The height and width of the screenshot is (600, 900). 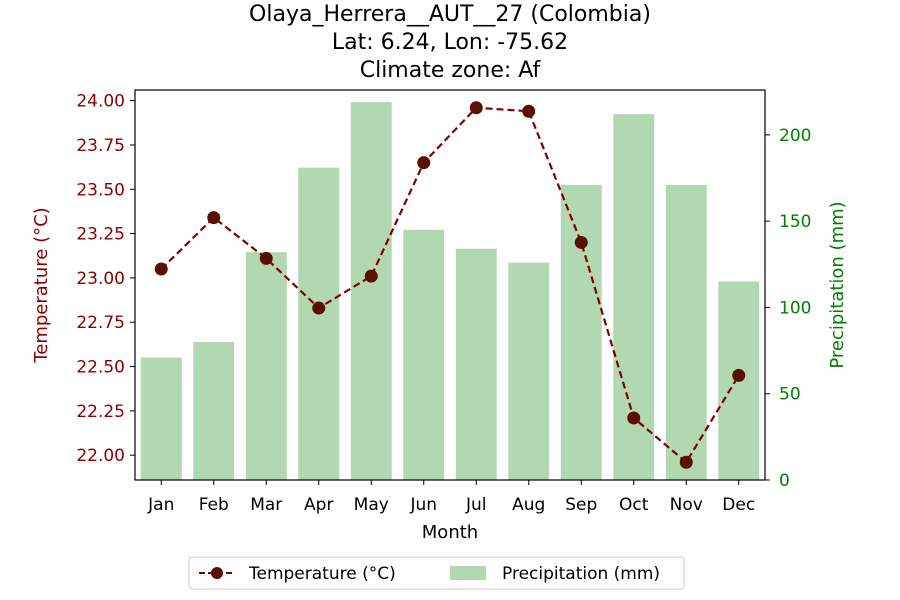 I want to click on x-tick-label: Oct, so click(x=634, y=505).